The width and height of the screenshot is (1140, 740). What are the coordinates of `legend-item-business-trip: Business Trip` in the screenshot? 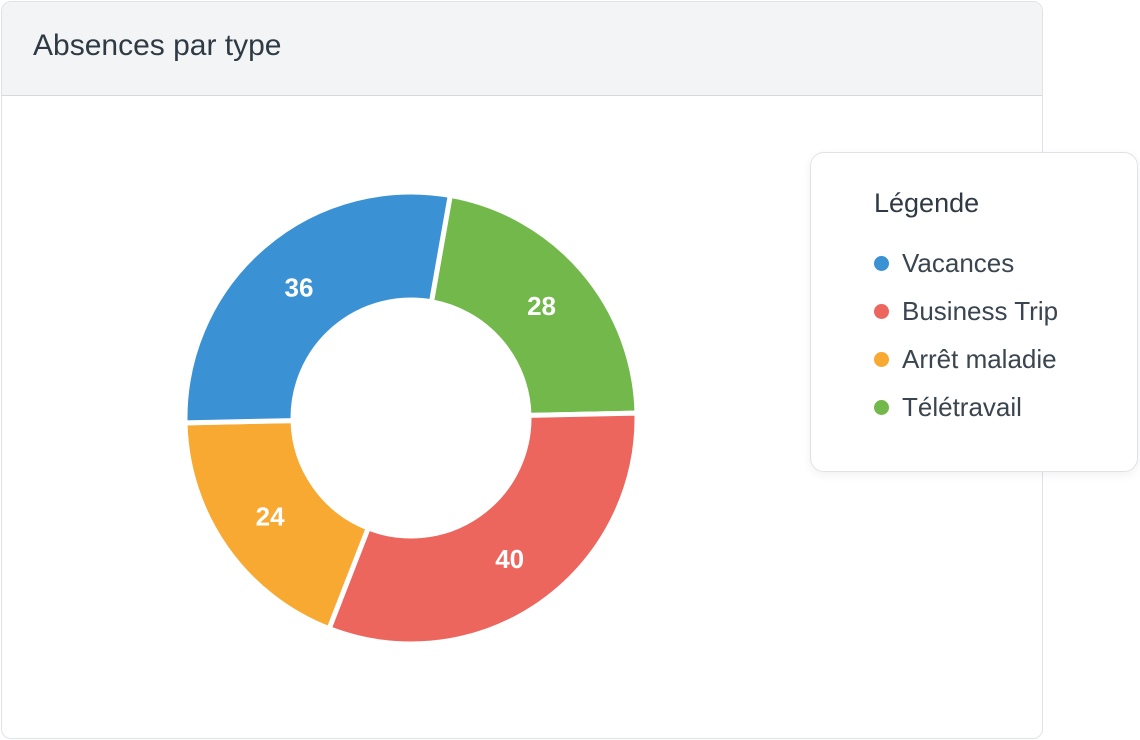 It's located at (966, 311).